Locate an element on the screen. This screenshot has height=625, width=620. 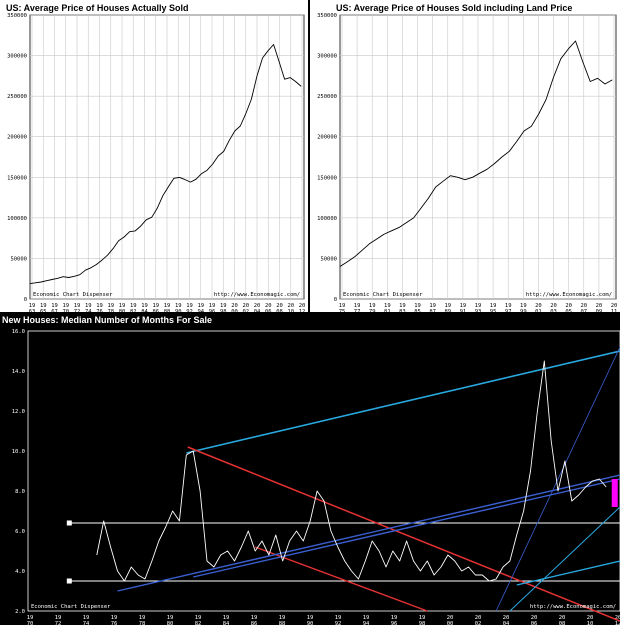
x-tick-label-bottom: 78 is located at coordinates (110, 311).